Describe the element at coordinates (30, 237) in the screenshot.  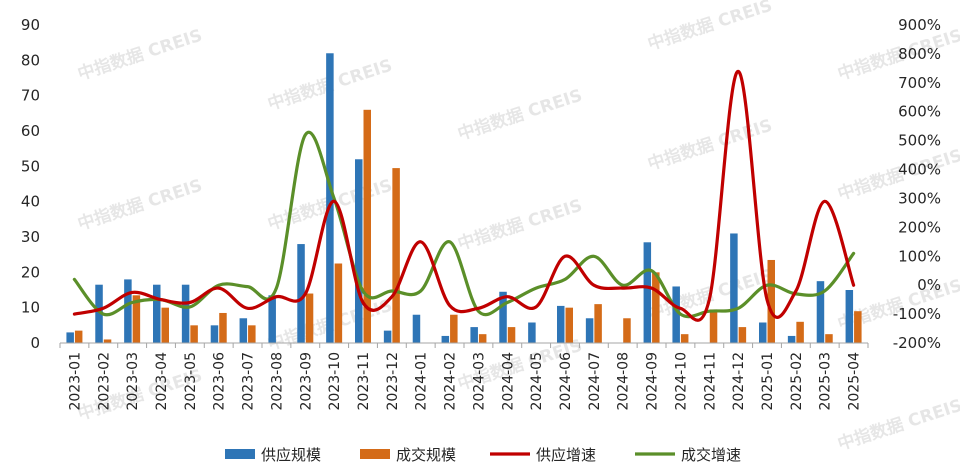
I see `y-left-tick-label: 30` at that location.